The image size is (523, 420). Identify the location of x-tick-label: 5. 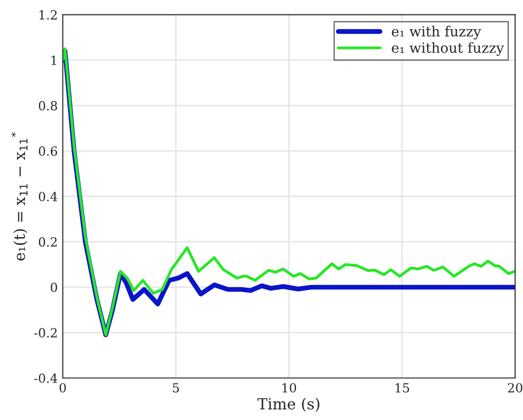
(175, 388).